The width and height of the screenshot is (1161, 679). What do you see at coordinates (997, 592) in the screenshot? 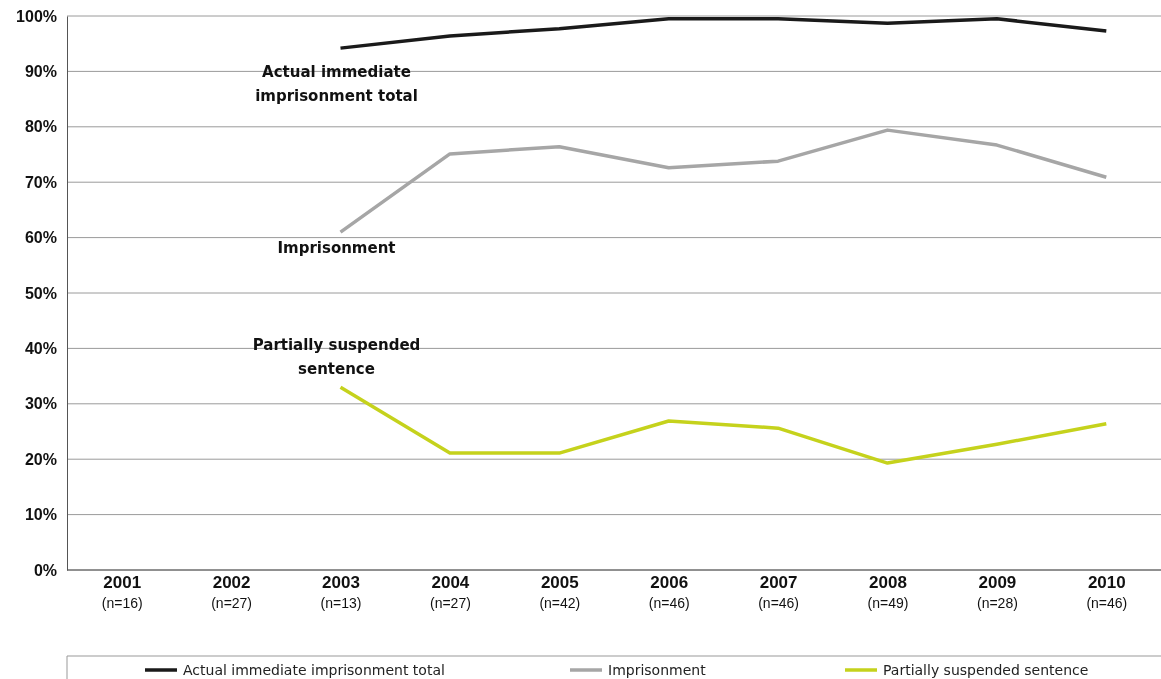
I see `x-tick-label: 2009 (n=28)` at bounding box center [997, 592].